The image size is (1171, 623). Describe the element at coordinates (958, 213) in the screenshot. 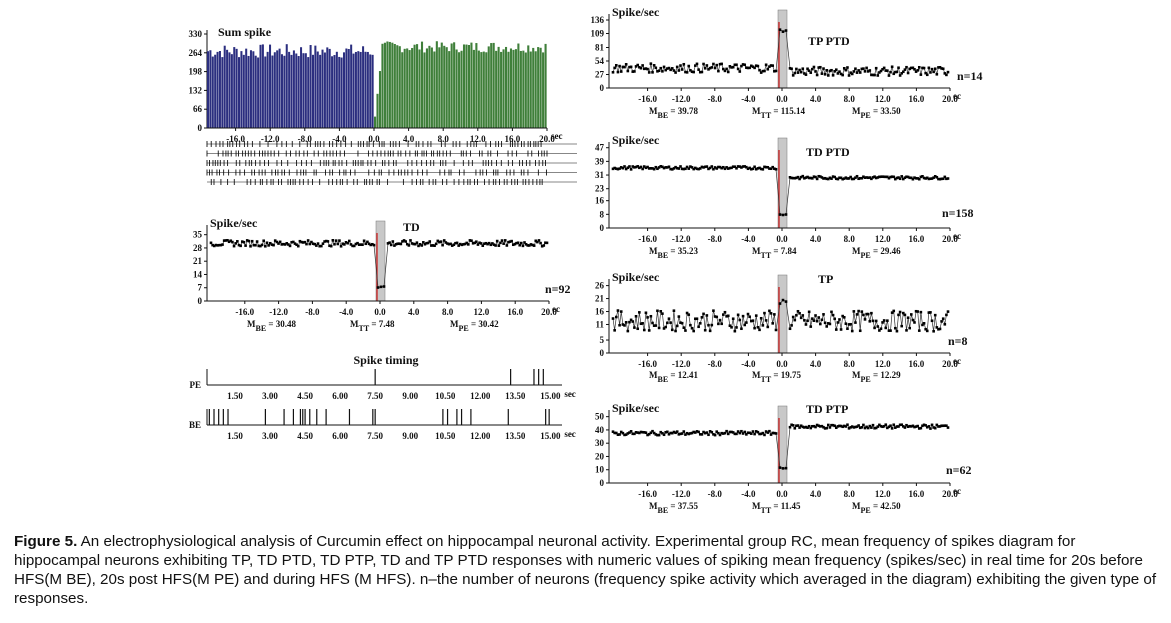

I see `n-count: n=158` at that location.